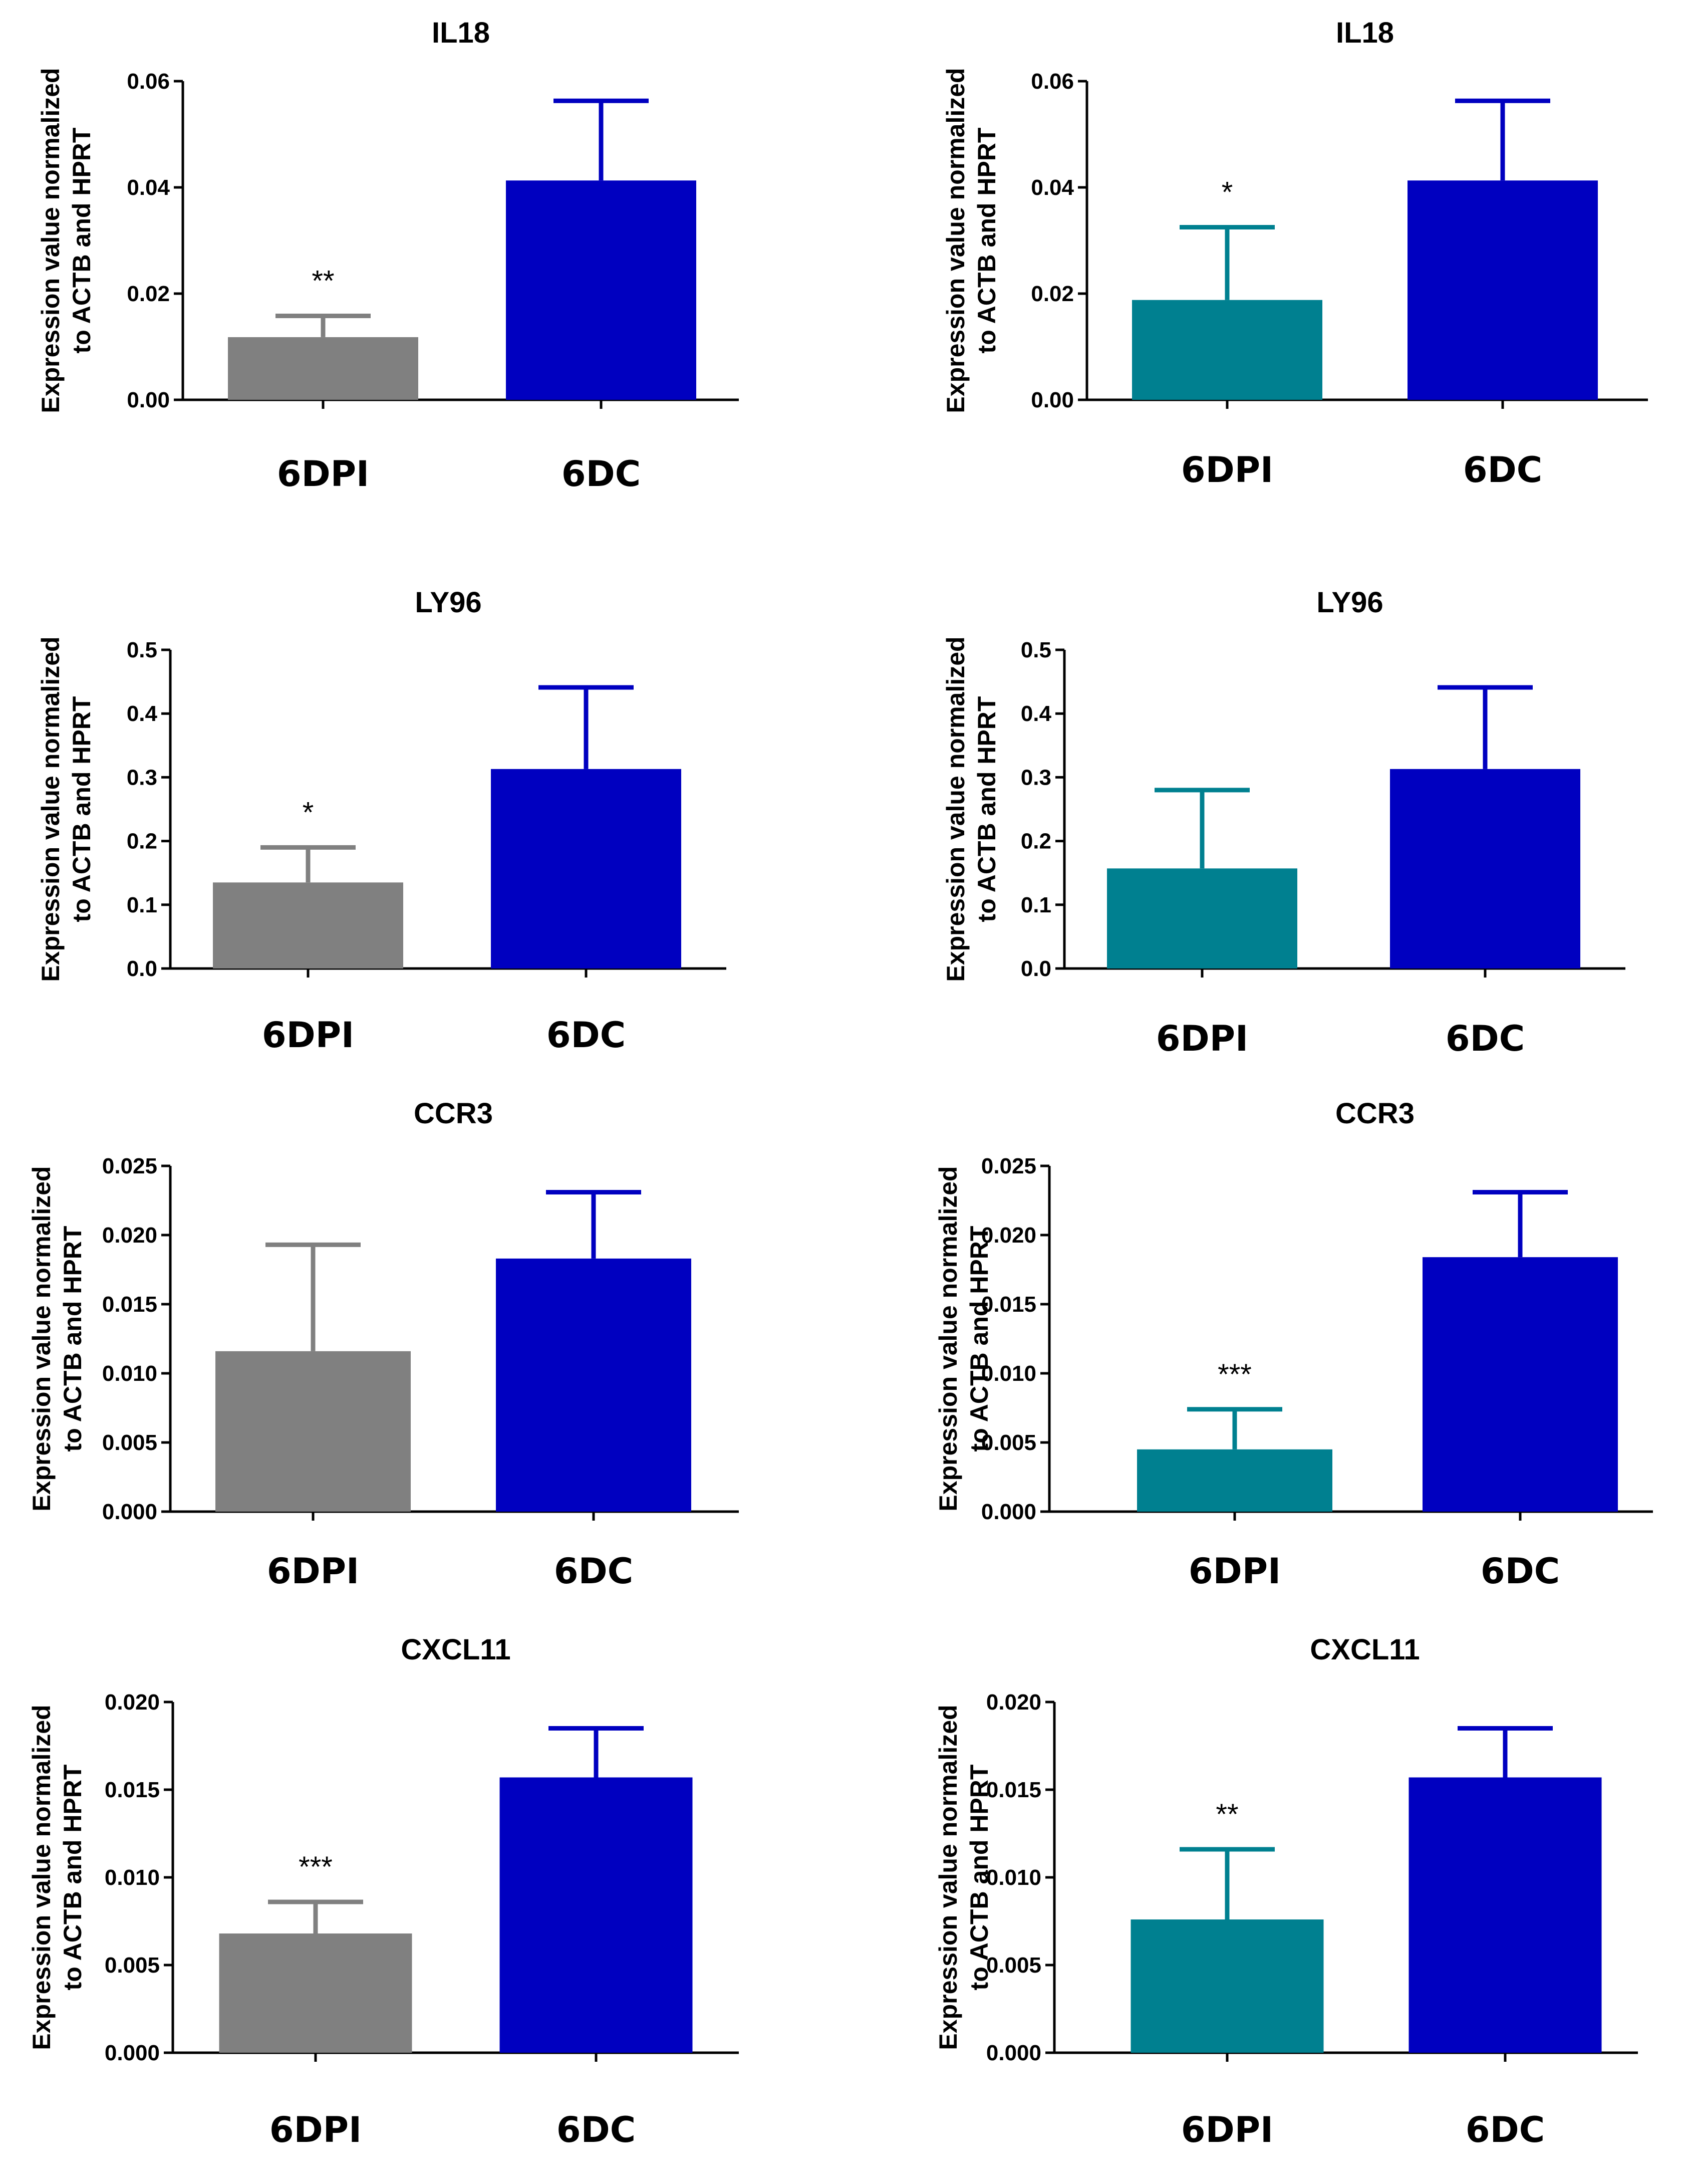 This screenshot has width=1687, height=2184. I want to click on significance-marker: *, so click(1227, 192).